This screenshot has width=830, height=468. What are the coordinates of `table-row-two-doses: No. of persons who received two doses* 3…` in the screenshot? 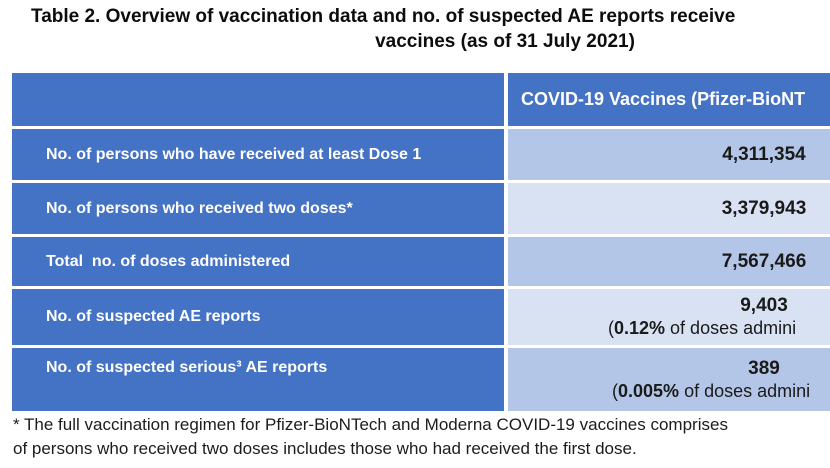 It's located at (421, 208).